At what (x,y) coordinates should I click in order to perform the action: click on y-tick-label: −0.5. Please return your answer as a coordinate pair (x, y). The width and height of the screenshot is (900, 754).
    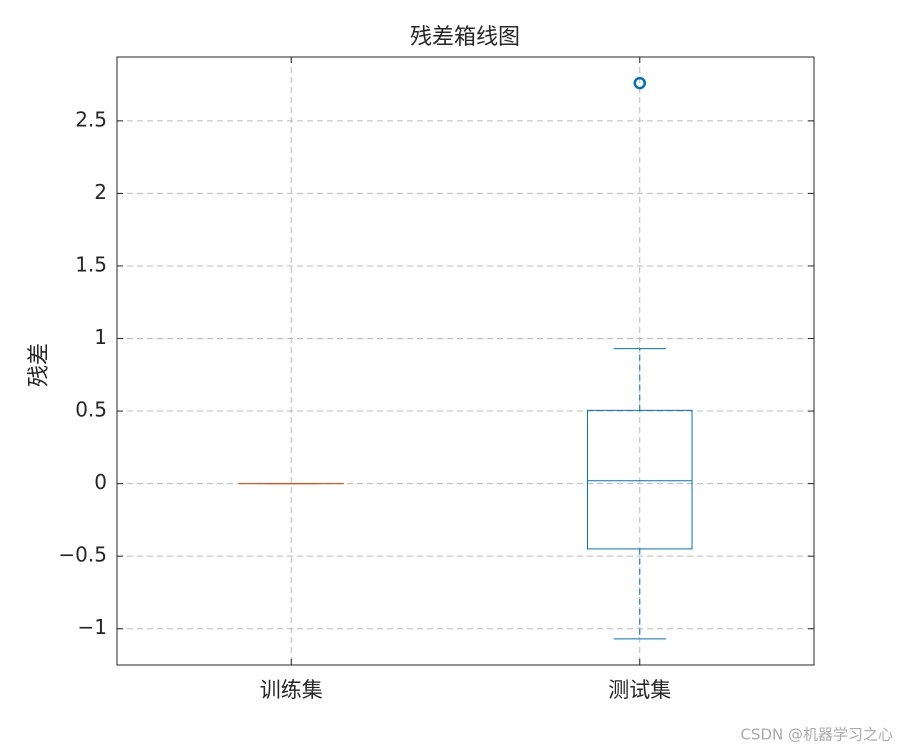
    Looking at the image, I should click on (82, 555).